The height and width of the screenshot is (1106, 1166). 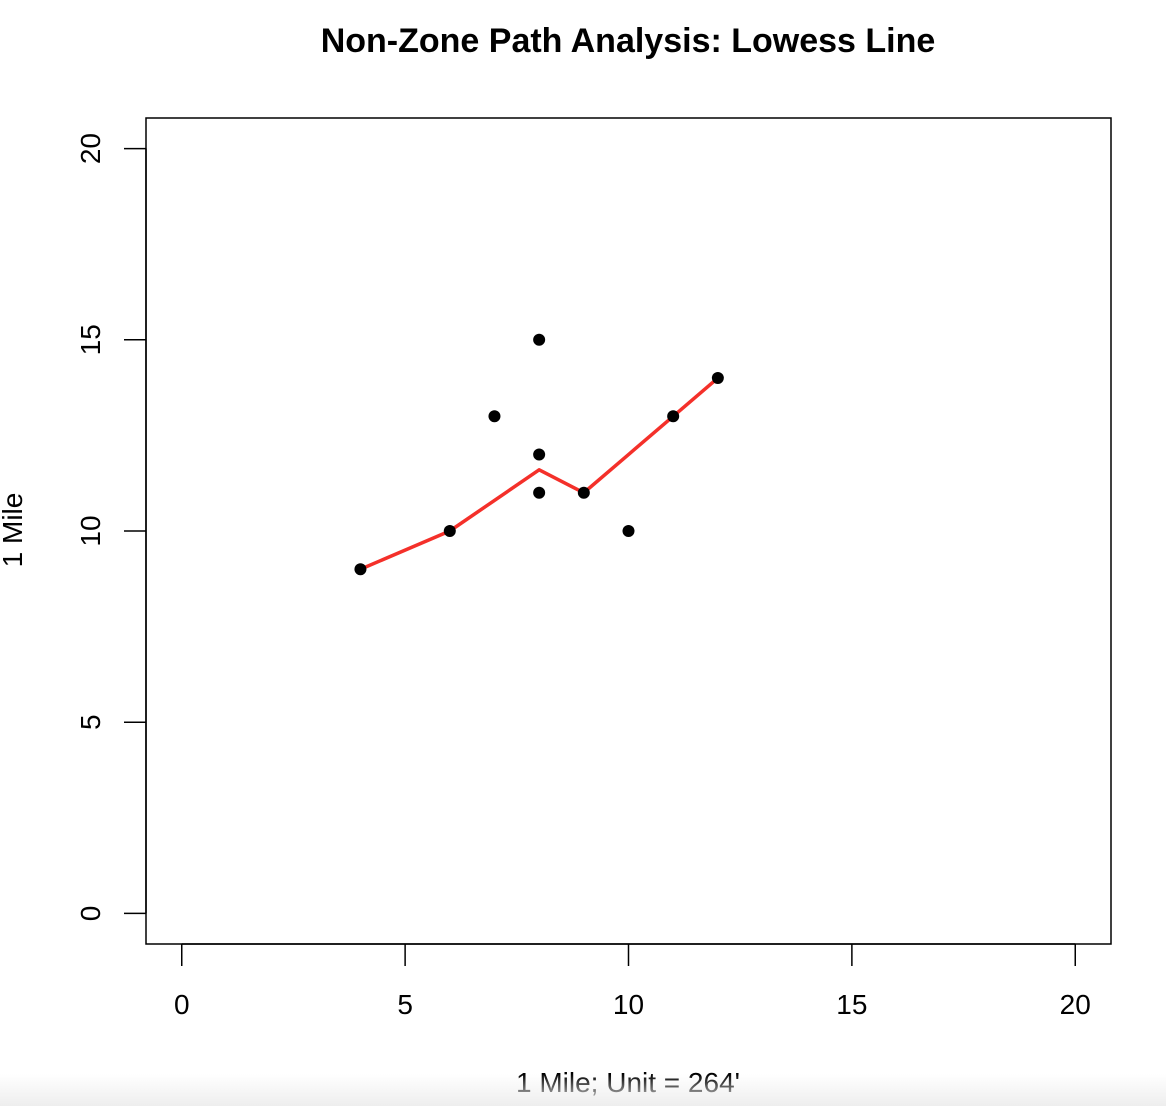 I want to click on y-tick-label: 15, so click(x=90, y=339).